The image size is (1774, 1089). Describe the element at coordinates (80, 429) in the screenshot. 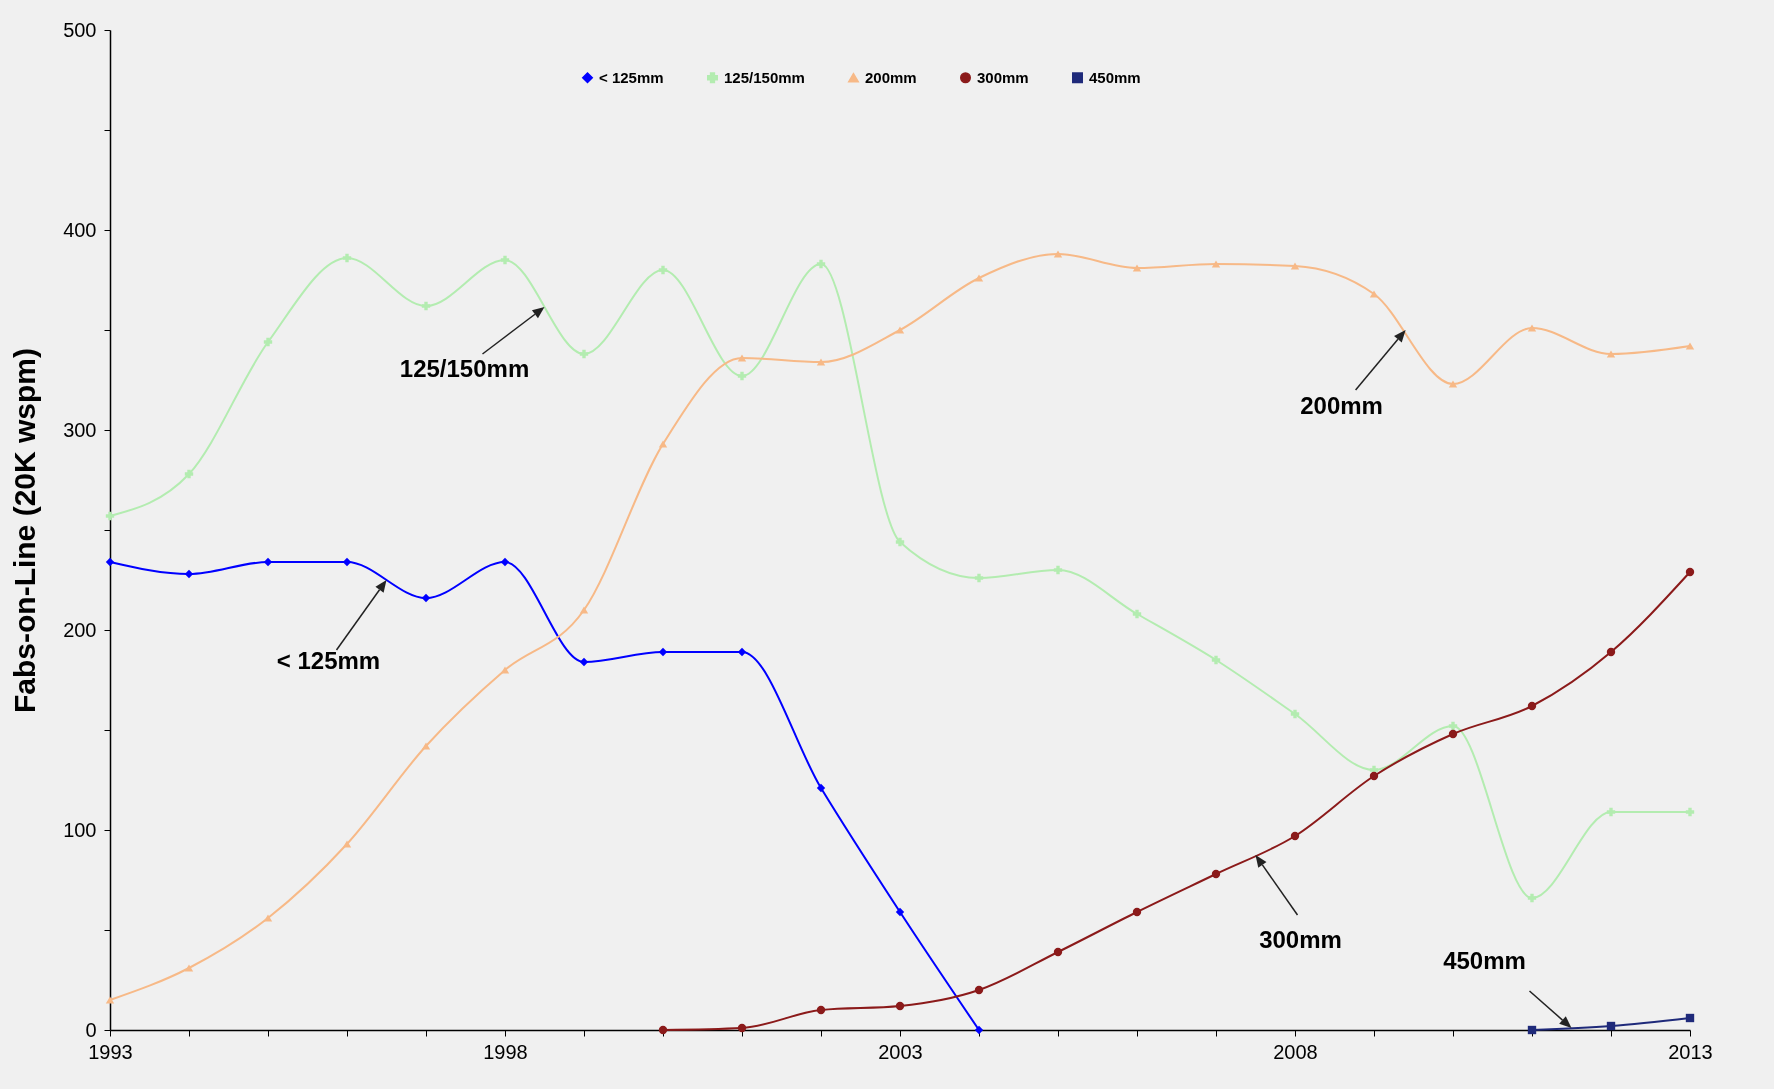

I see `y-tick-label: 300` at that location.